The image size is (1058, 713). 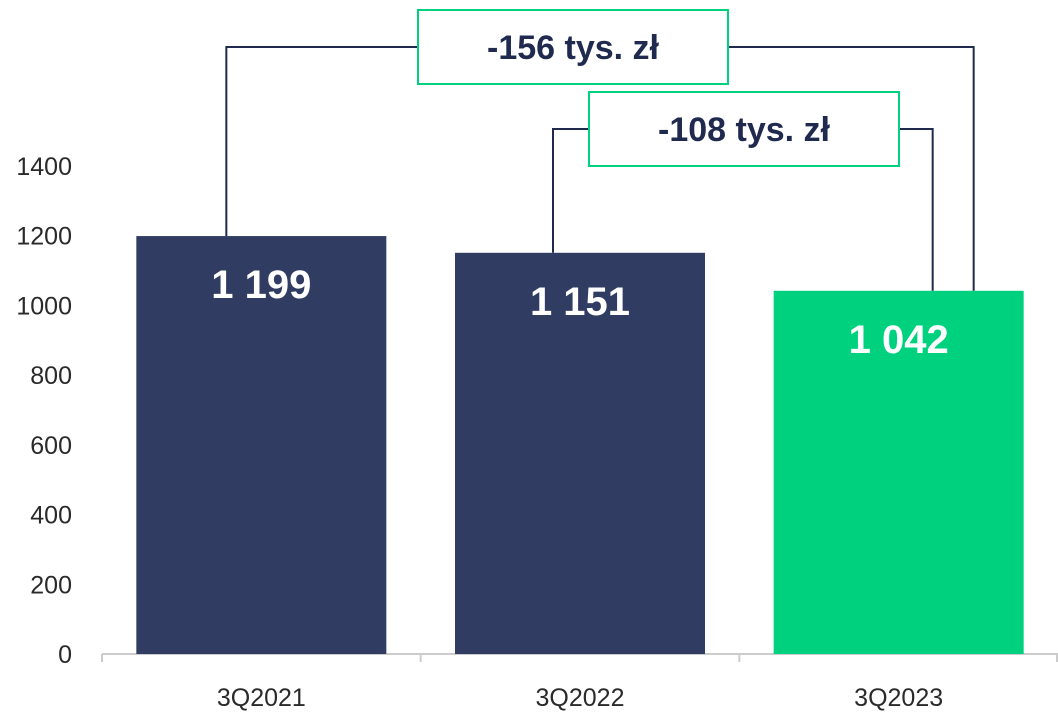 What do you see at coordinates (44, 237) in the screenshot?
I see `y-tick-label: 1200` at bounding box center [44, 237].